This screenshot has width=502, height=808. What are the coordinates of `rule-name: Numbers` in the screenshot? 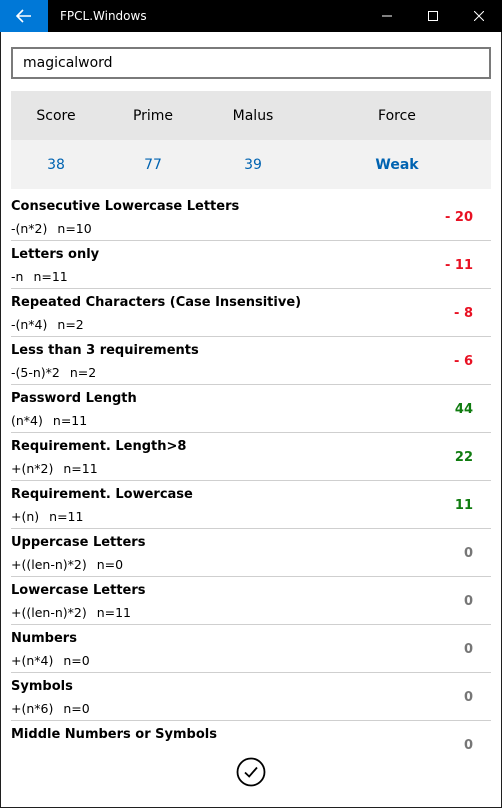 It's located at (44, 638).